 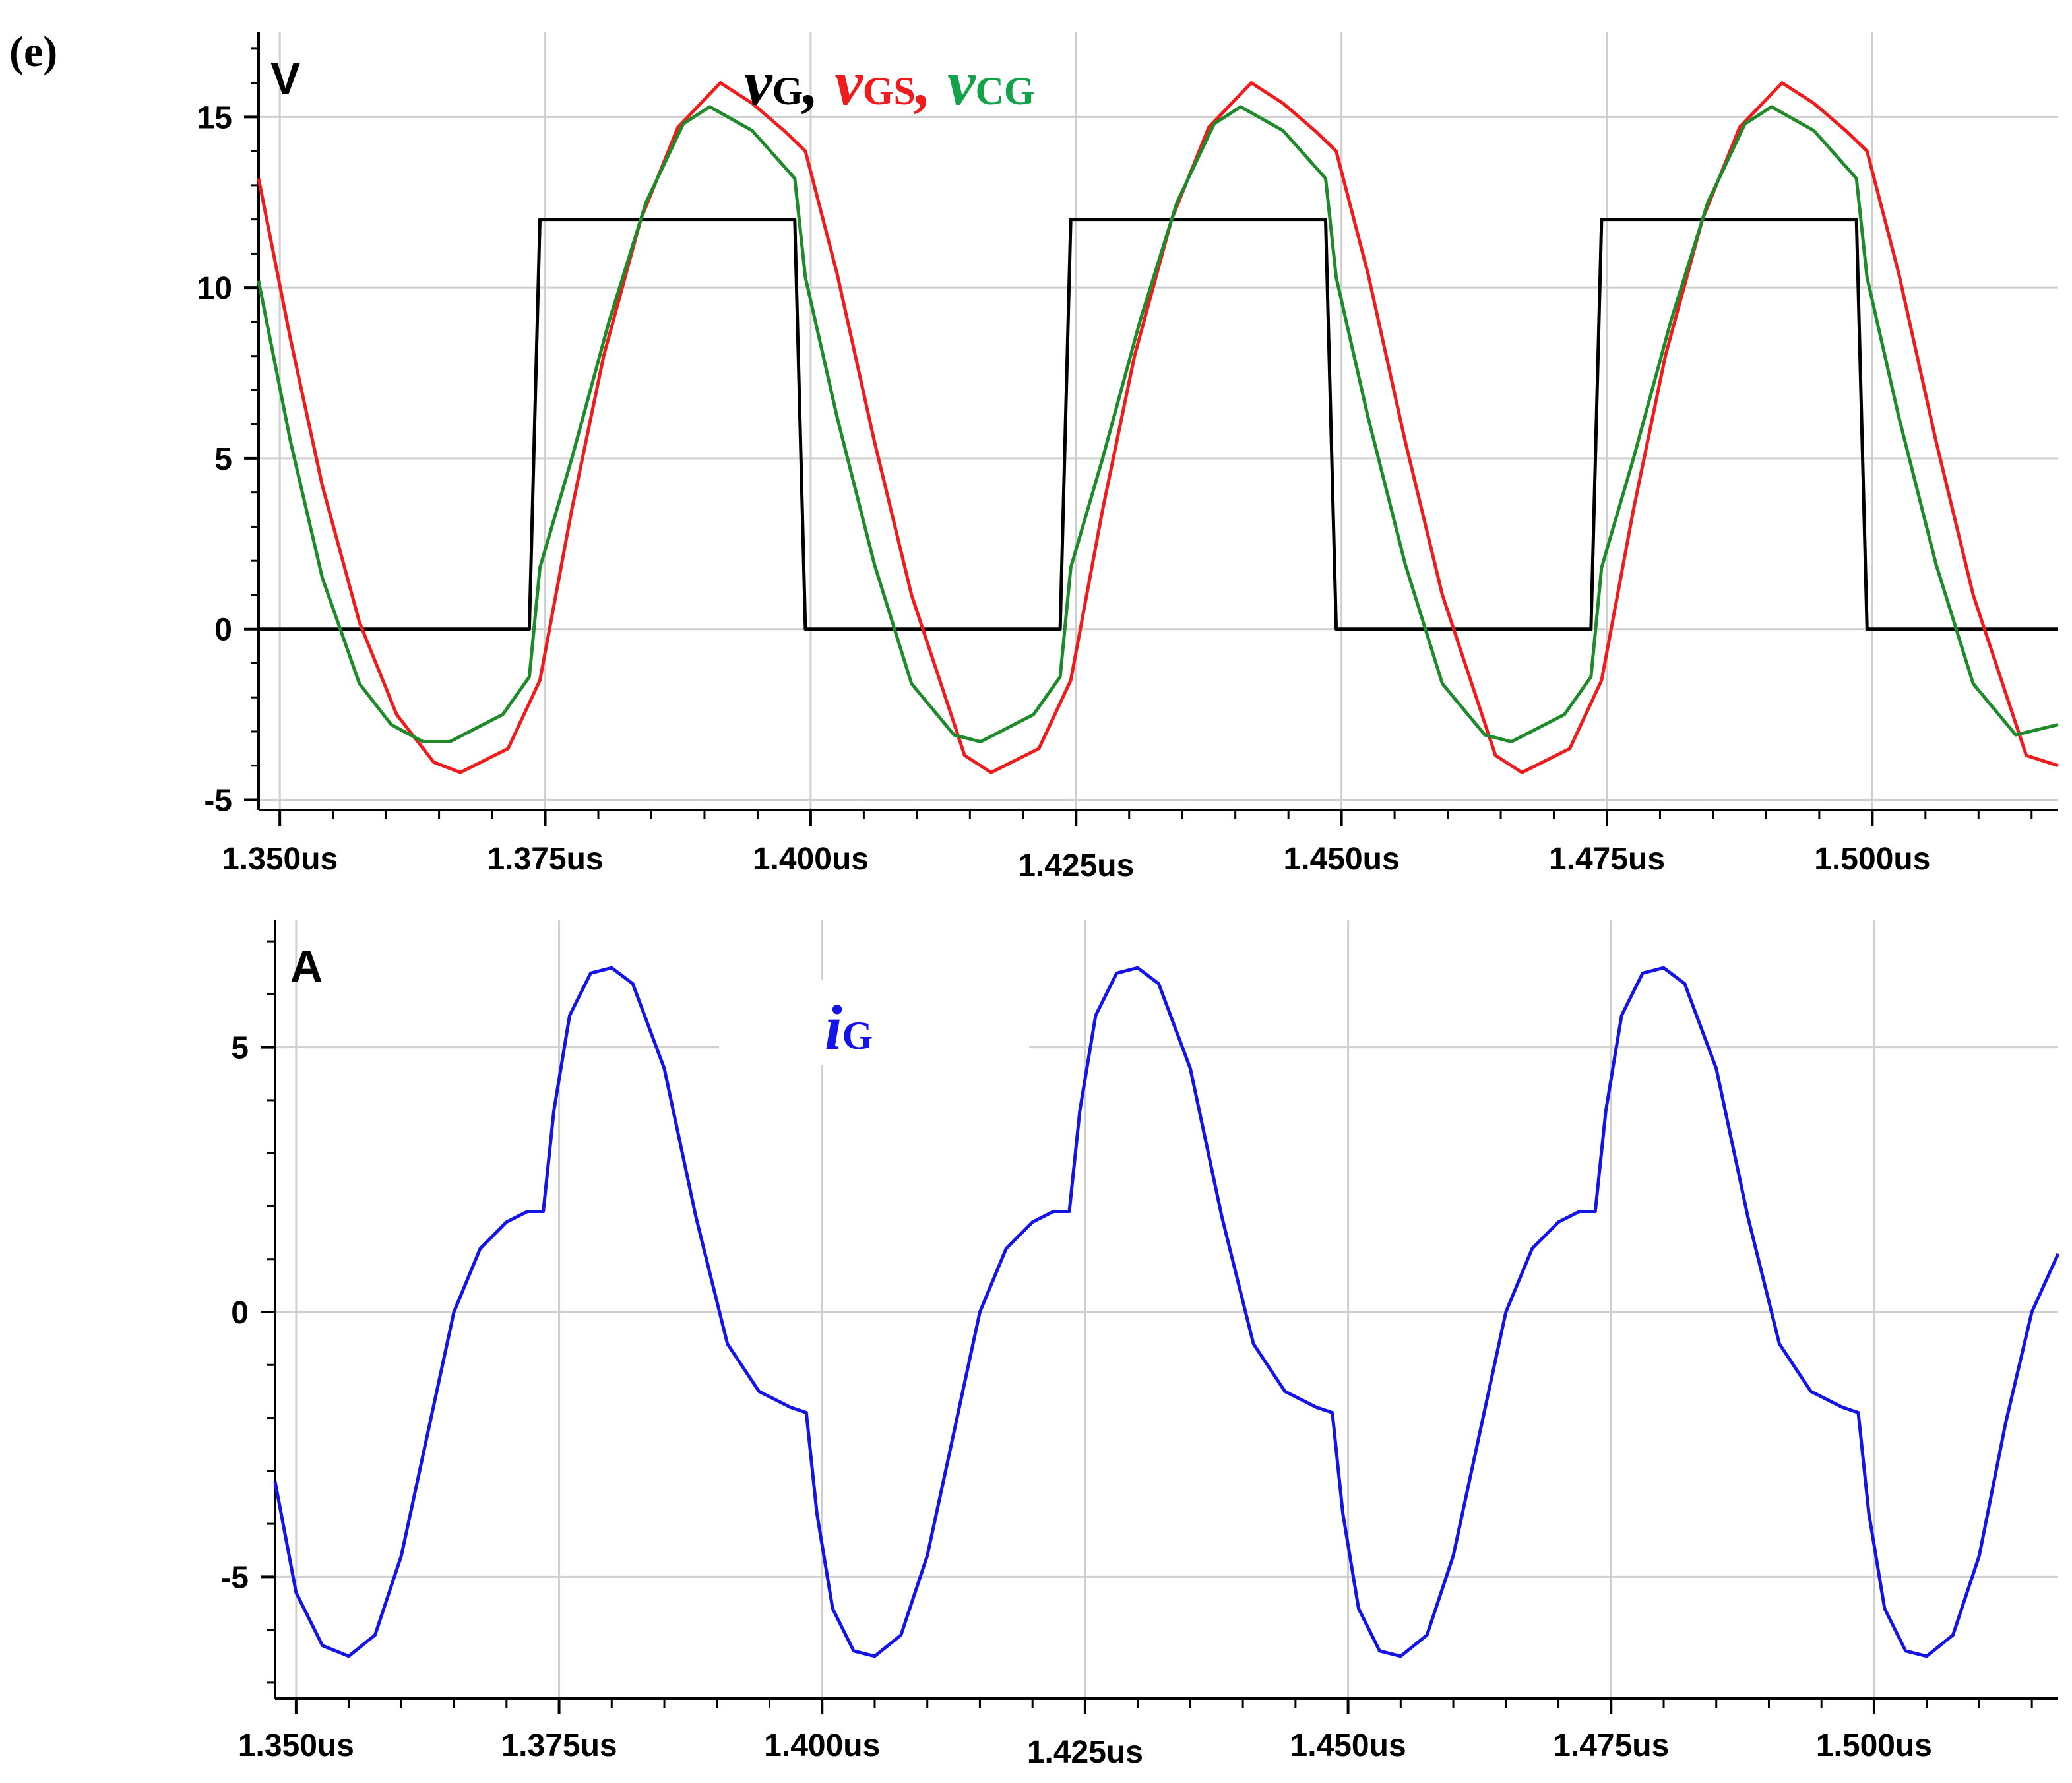 I want to click on legend: iG, so click(x=849, y=1027).